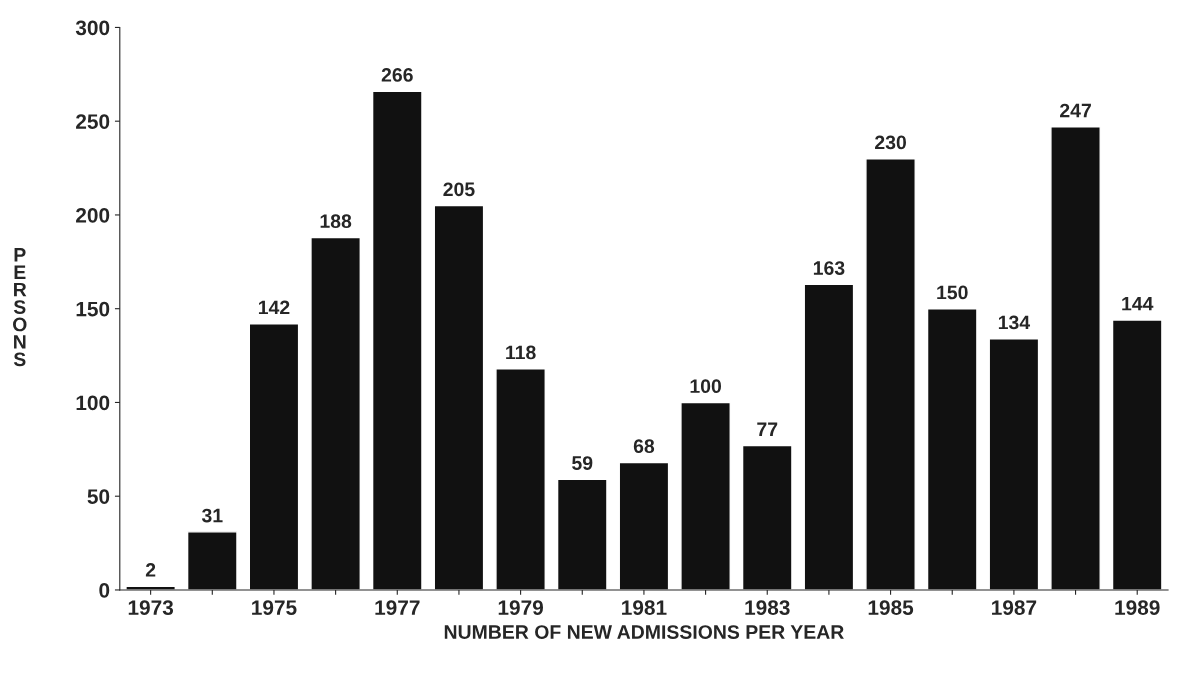  Describe the element at coordinates (151, 608) in the screenshot. I see `x-tick-label: 1973` at that location.